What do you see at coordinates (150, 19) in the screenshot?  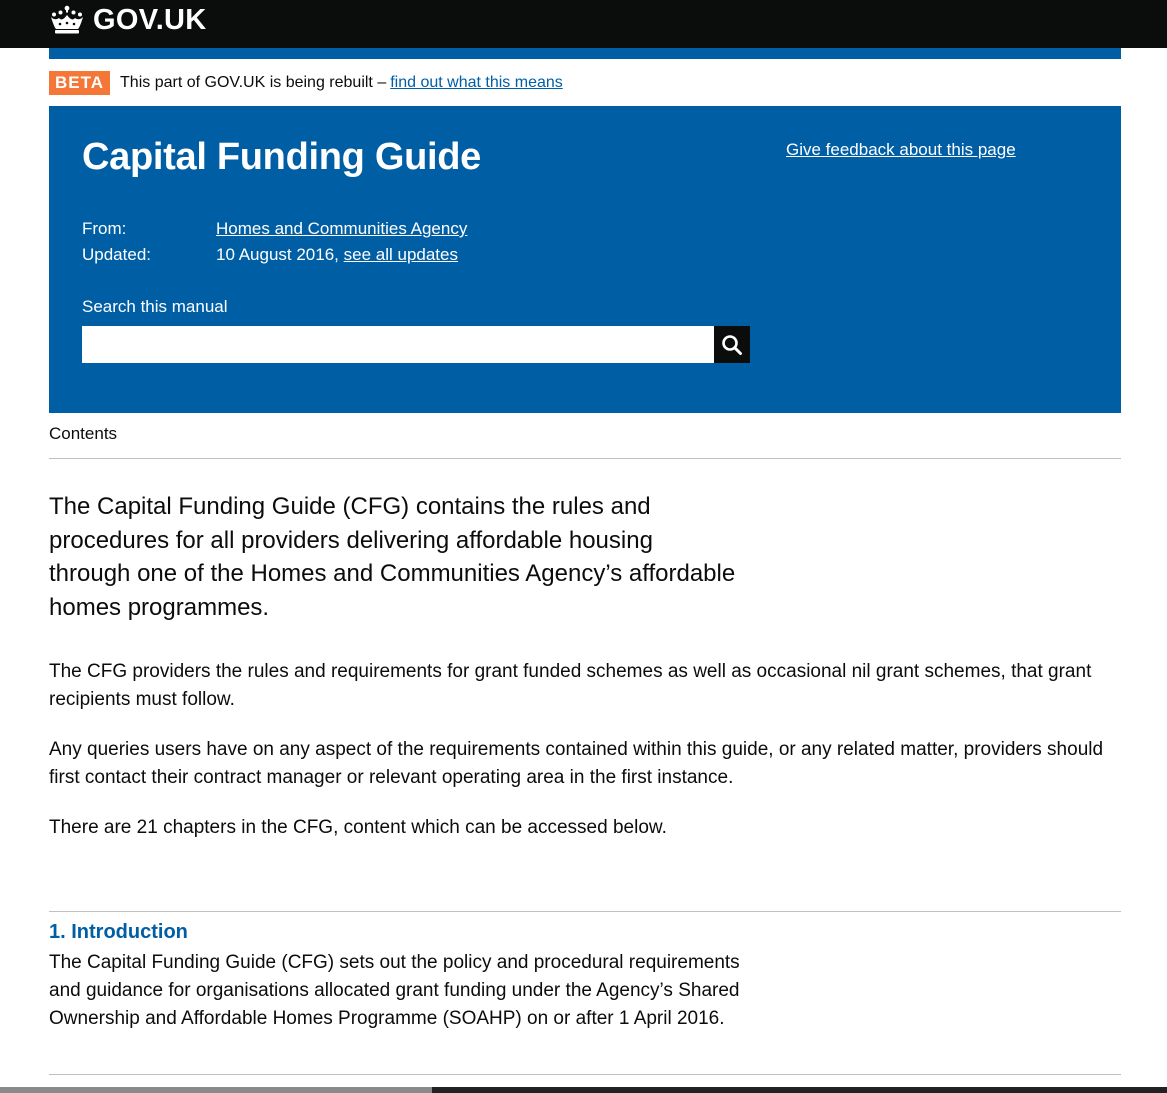 I see `logo-text: GOV.UK` at bounding box center [150, 19].